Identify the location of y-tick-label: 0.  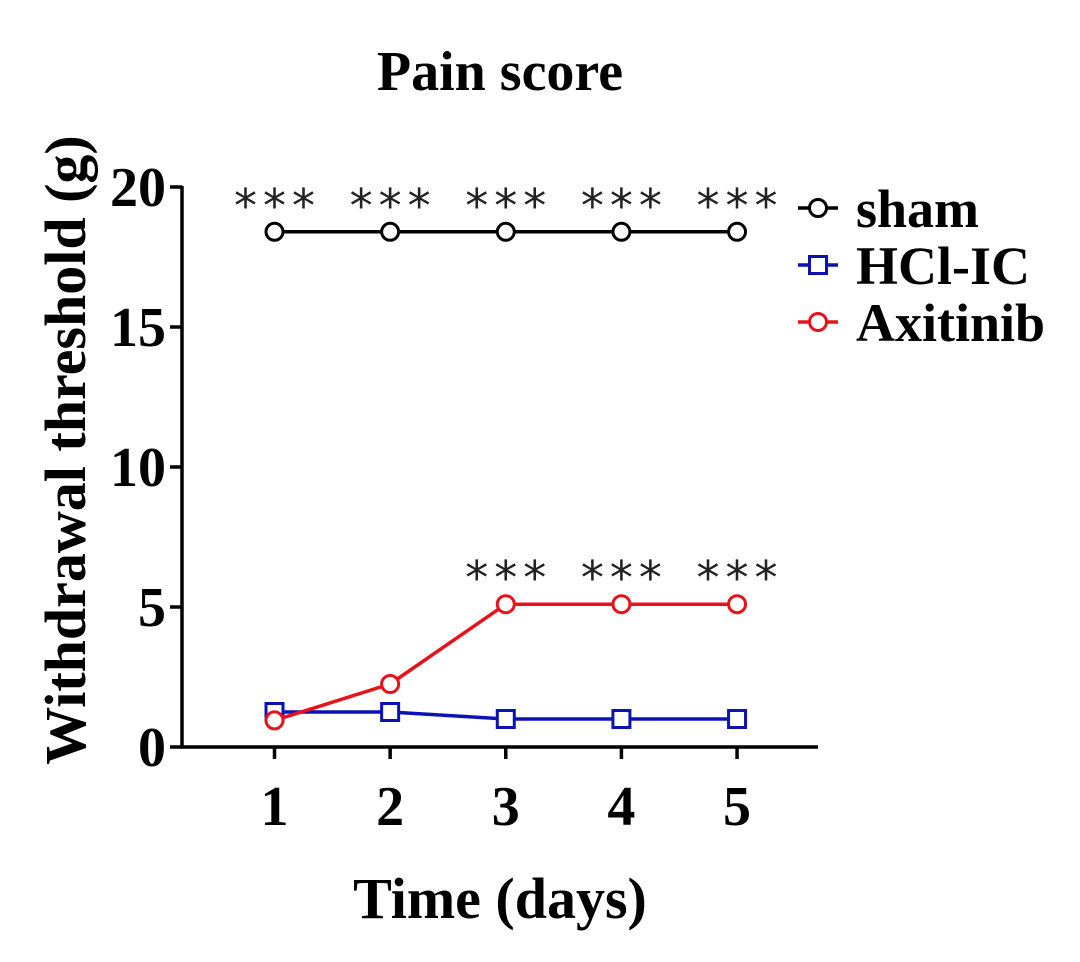
(152, 748).